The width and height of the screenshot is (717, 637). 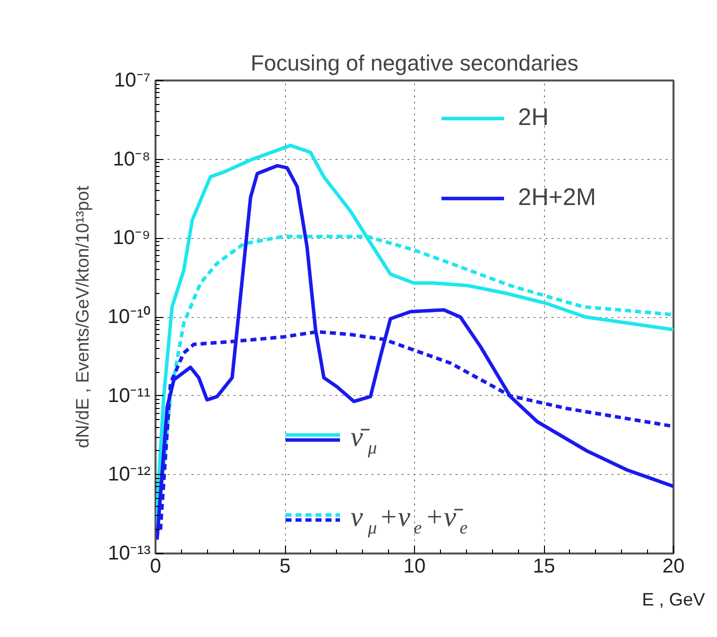 I want to click on y-tick-label: 10⁻¹¹, so click(x=129, y=395).